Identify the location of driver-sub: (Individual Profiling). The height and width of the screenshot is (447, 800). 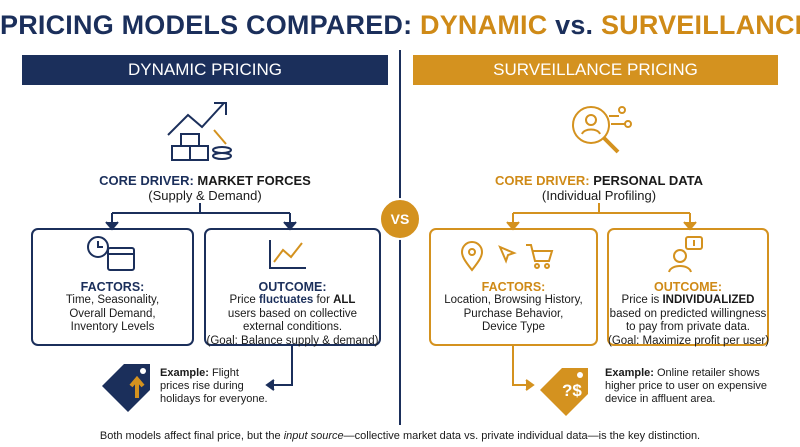
(599, 195).